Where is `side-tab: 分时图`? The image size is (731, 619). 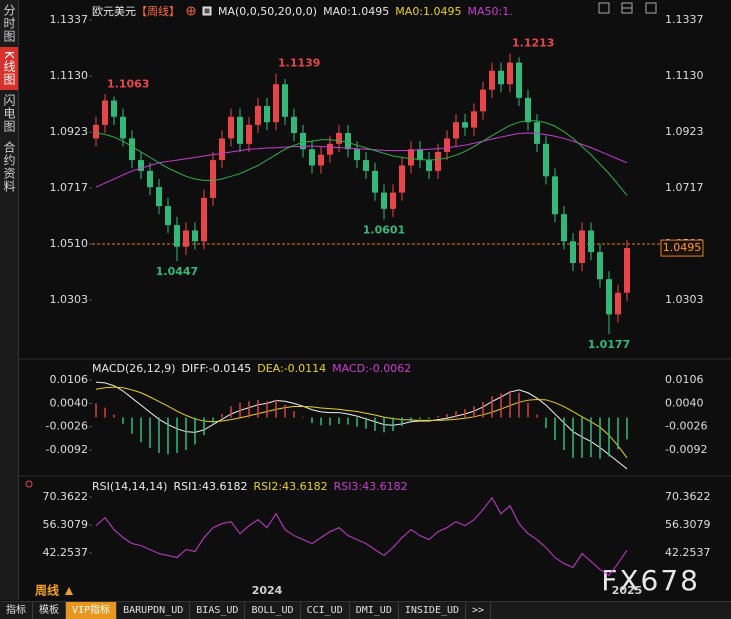 side-tab: 分时图 is located at coordinates (9, 23).